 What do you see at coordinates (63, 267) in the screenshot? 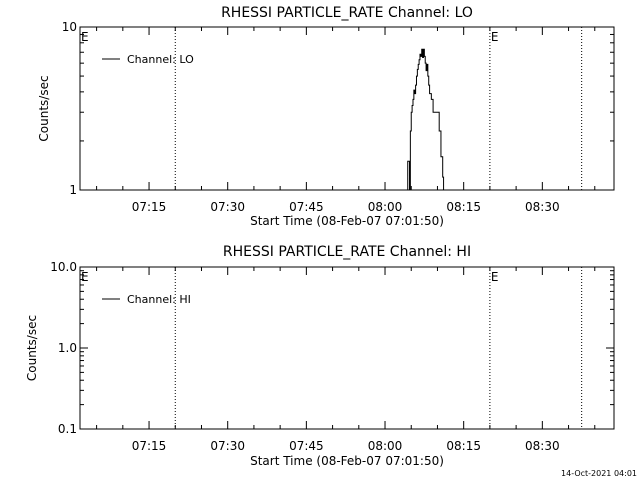
I see `y-tick-label: 10.0` at bounding box center [63, 267].